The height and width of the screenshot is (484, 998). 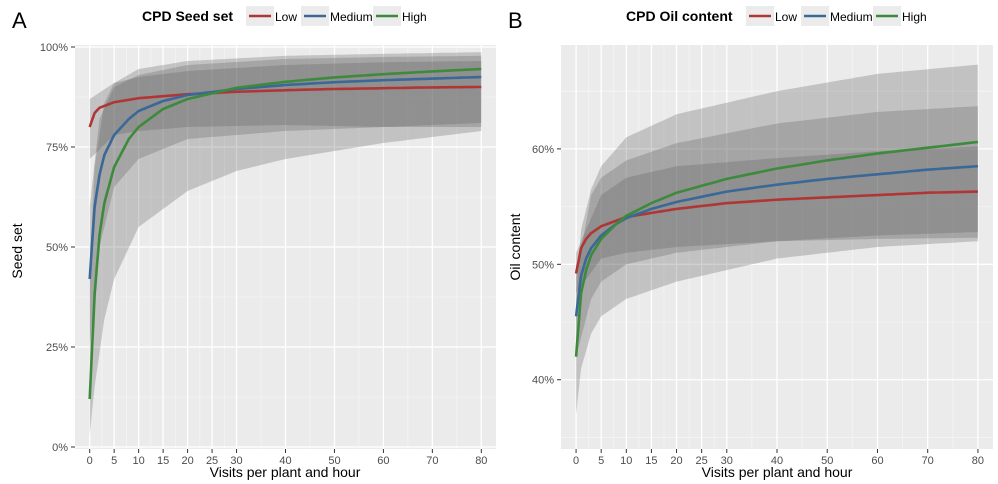 I want to click on ribbon-b-low, so click(x=777, y=220).